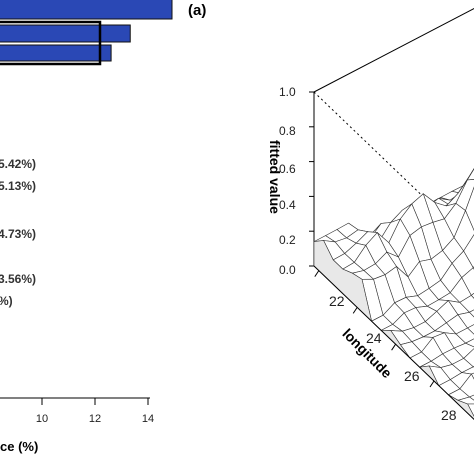 This screenshot has height=474, width=474. What do you see at coordinates (19, 446) in the screenshot?
I see `x-axis-title: ce (%)` at bounding box center [19, 446].